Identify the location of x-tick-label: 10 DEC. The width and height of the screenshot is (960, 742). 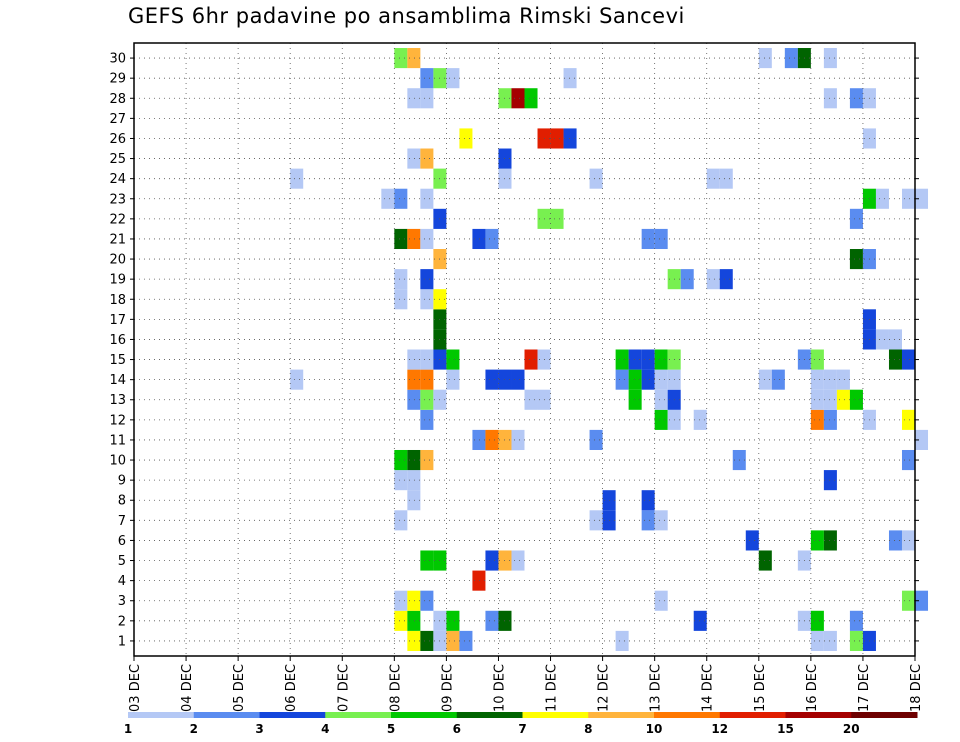
(499, 688).